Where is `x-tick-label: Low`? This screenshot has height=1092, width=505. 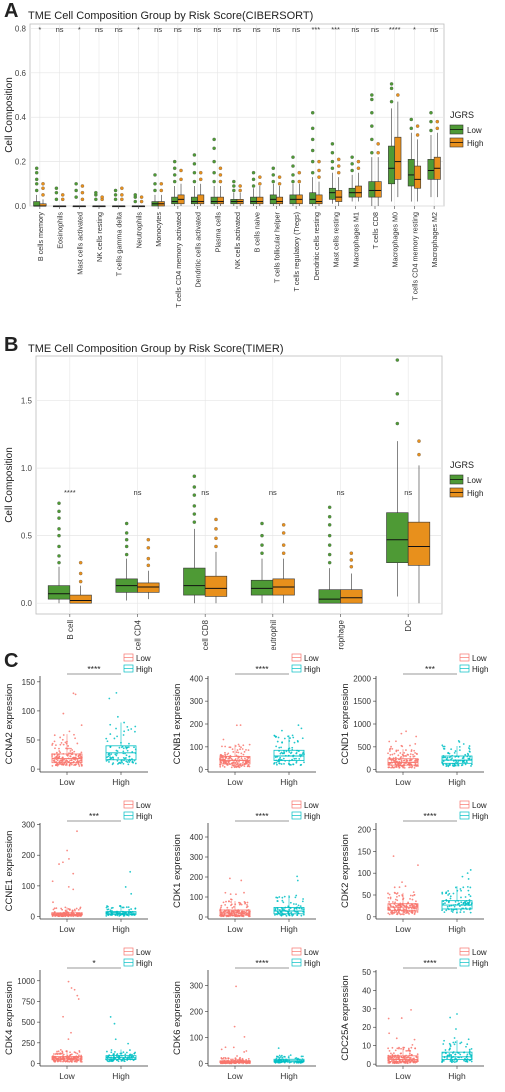
x-tick-label: Low is located at coordinates (67, 929).